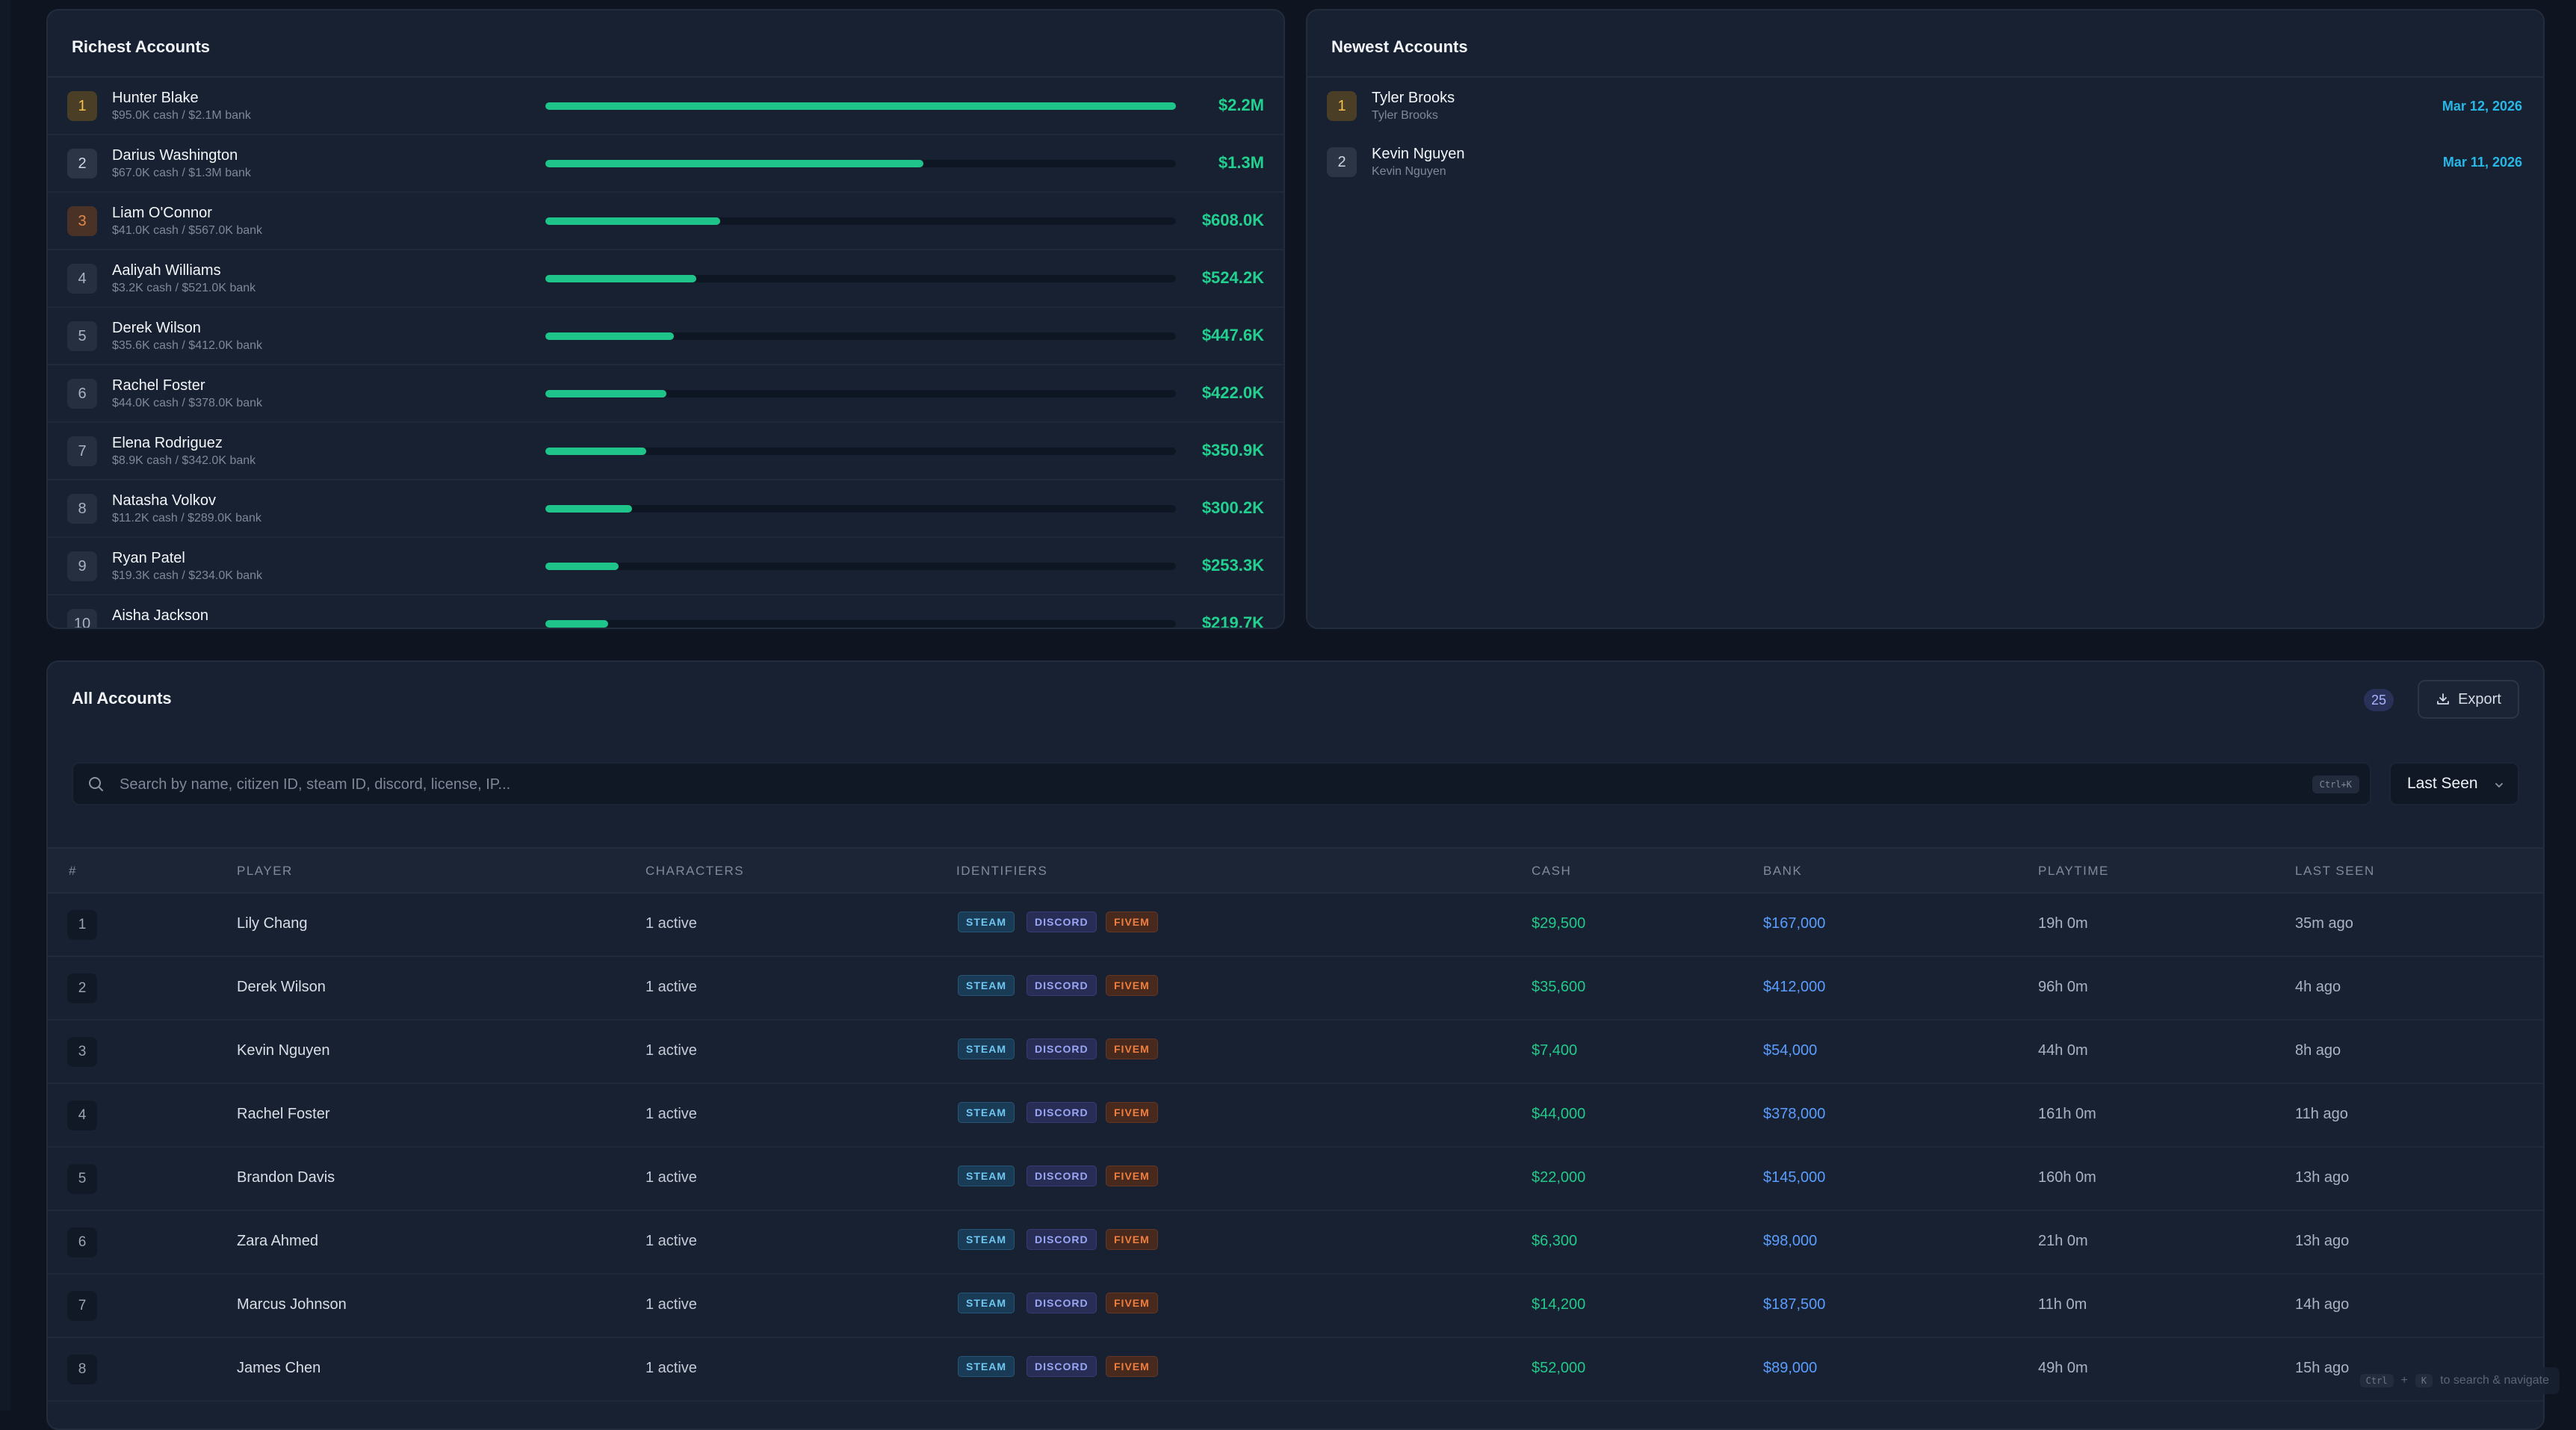  I want to click on row-index: 7, so click(82, 1306).